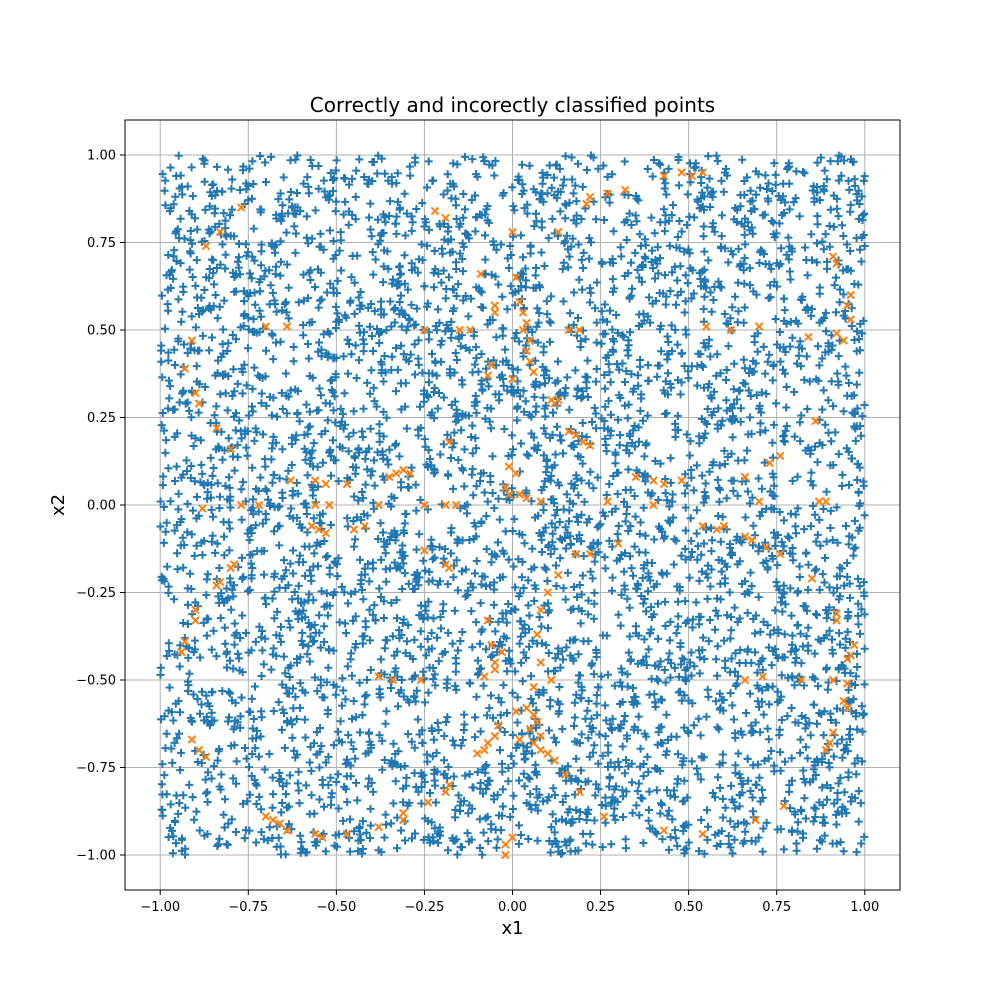 This screenshot has height=1000, width=1000. Describe the element at coordinates (101, 156) in the screenshot. I see `y-tick-label: 1.00` at that location.